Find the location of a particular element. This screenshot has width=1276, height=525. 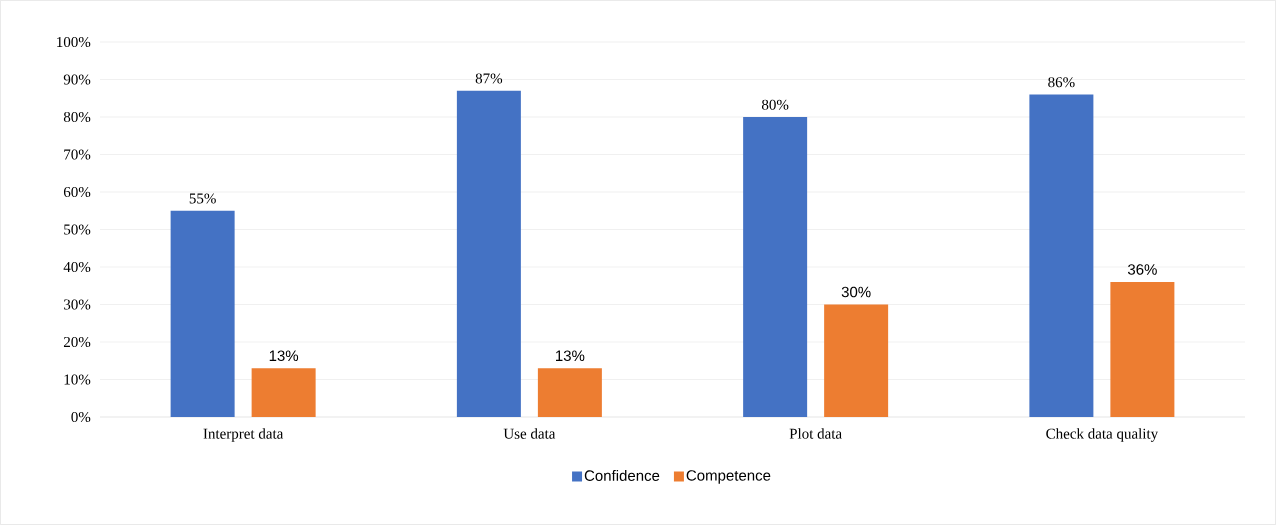

y-tick-label: 100% is located at coordinates (74, 42).